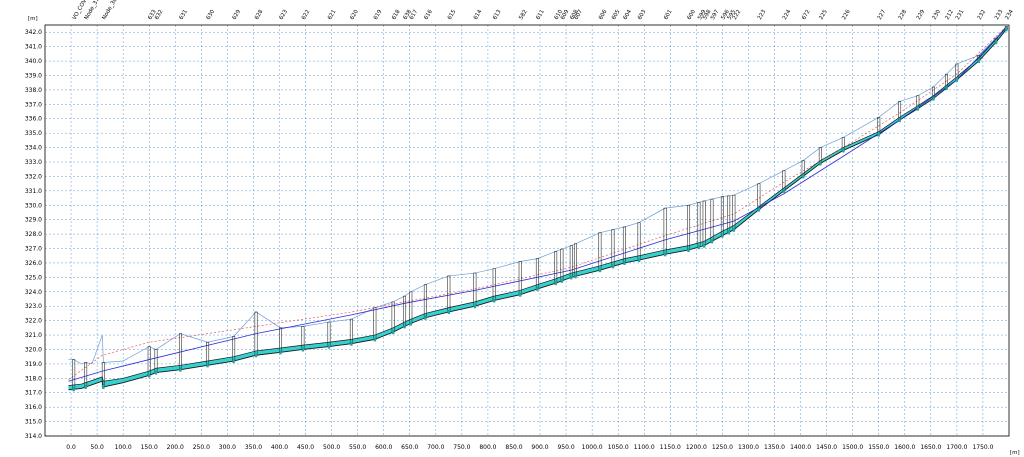  Describe the element at coordinates (921, 14) in the screenshot. I see `node-label: 229` at that location.